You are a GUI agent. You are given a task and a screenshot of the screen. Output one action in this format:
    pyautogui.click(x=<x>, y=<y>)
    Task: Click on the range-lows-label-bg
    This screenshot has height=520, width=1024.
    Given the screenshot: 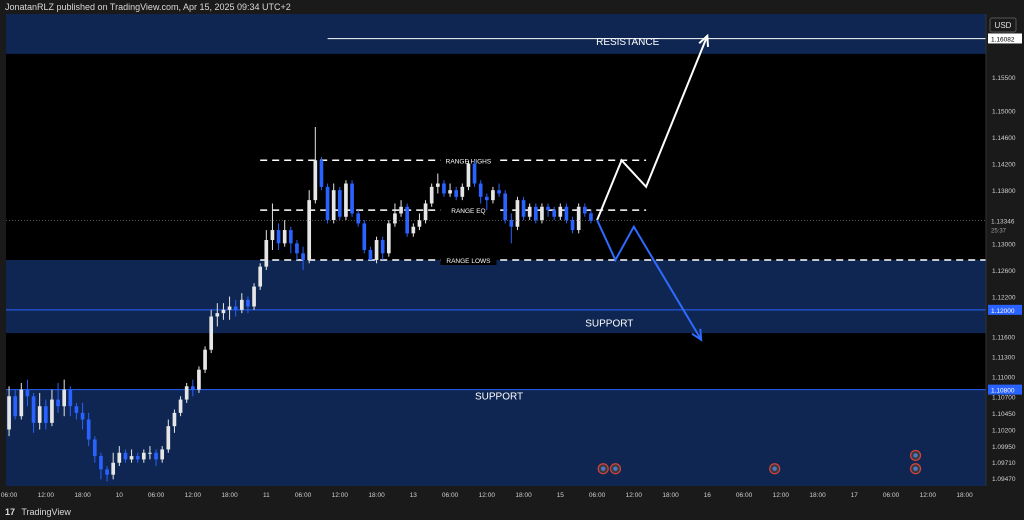 What is the action you would take?
    pyautogui.click(x=468, y=259)
    